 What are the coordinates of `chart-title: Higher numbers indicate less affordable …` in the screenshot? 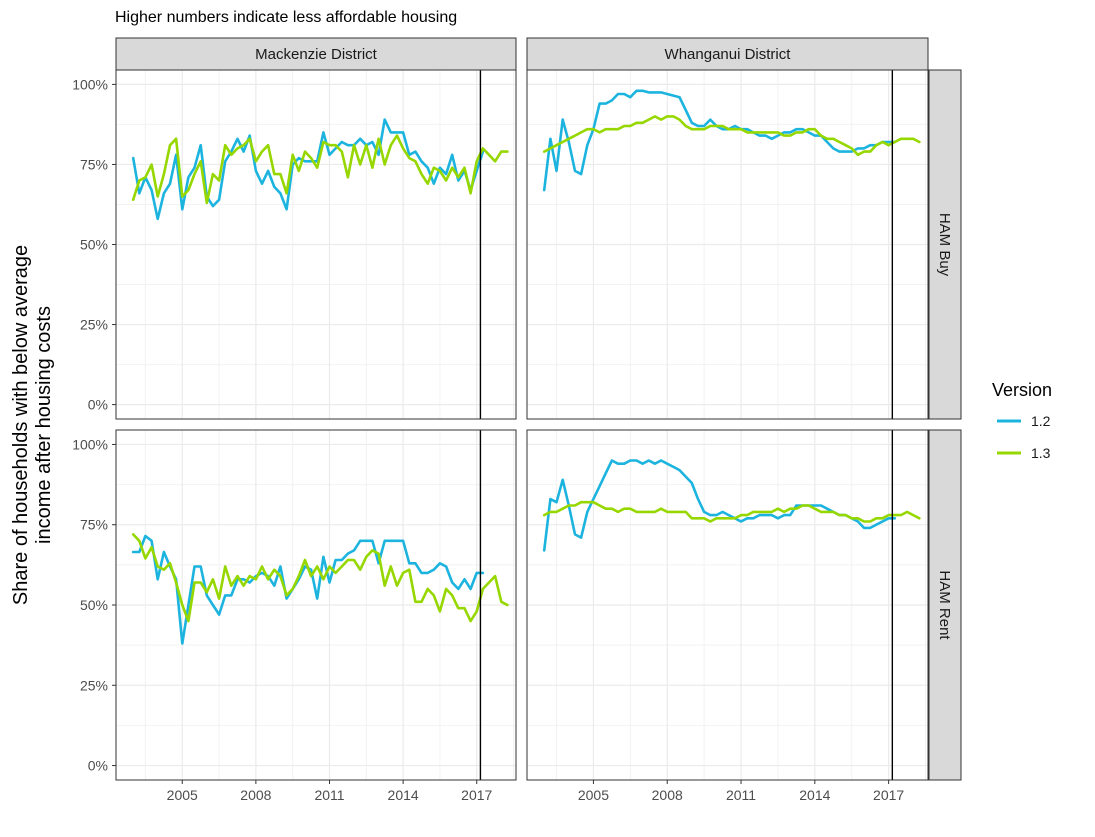 It's located at (286, 17).